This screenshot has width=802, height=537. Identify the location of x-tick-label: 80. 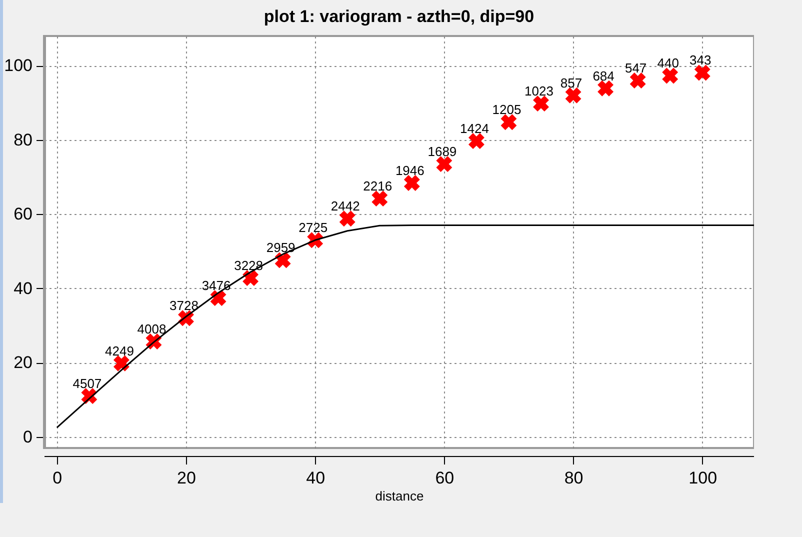
(574, 478).